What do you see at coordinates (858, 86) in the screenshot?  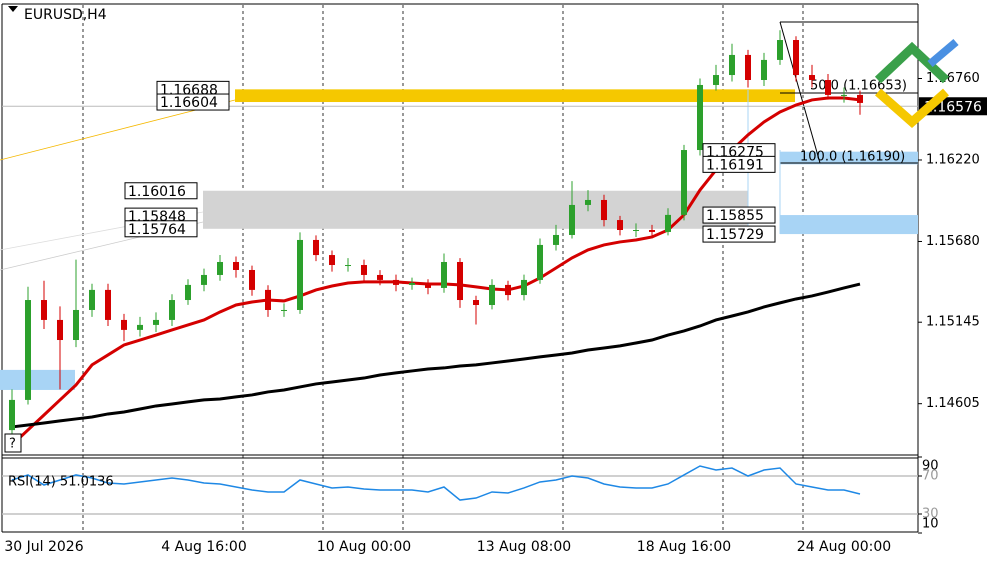 I see `fib-label: 50.0 (1.16653)` at bounding box center [858, 86].